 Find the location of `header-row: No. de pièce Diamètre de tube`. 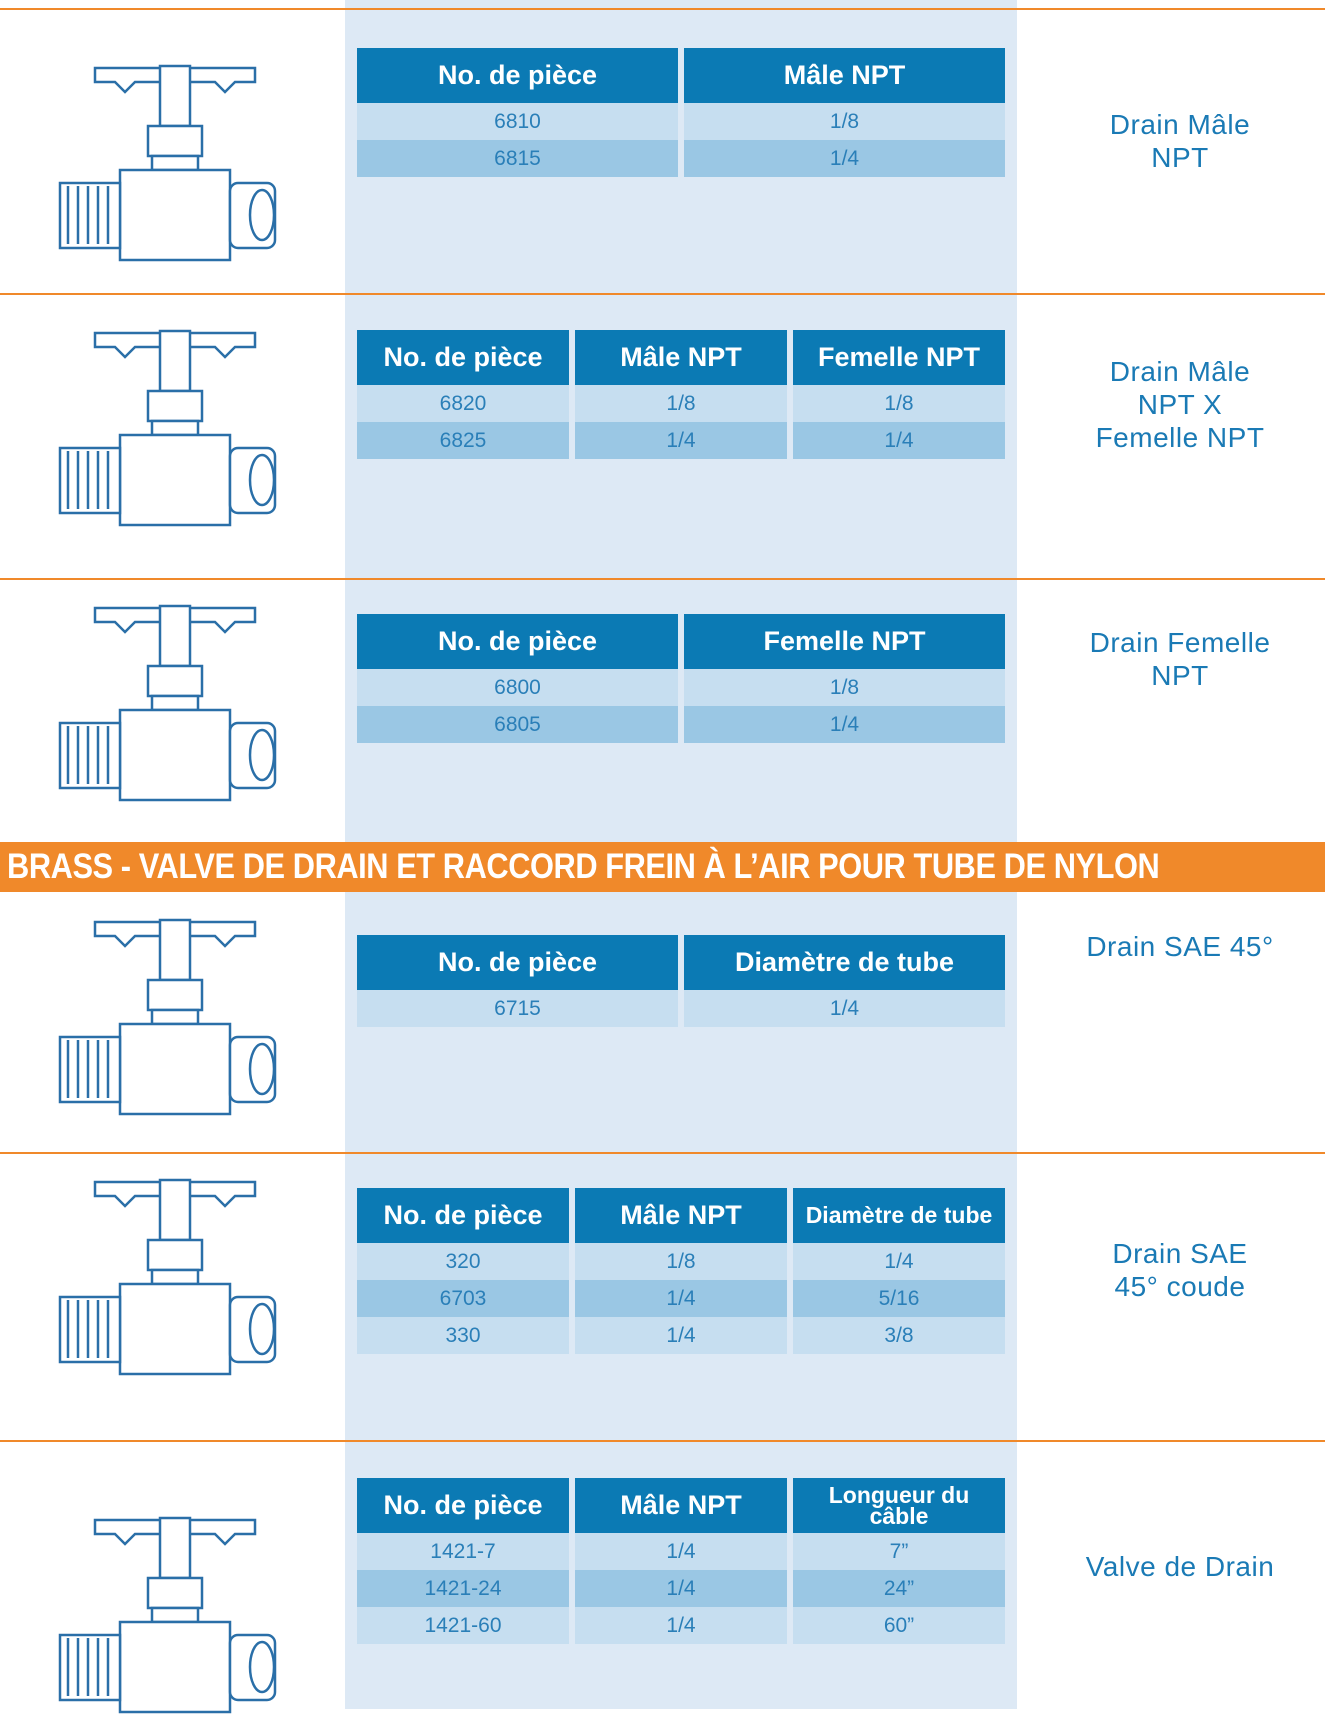

header-row: No. de pièce Diamètre de tube is located at coordinates (681, 962).